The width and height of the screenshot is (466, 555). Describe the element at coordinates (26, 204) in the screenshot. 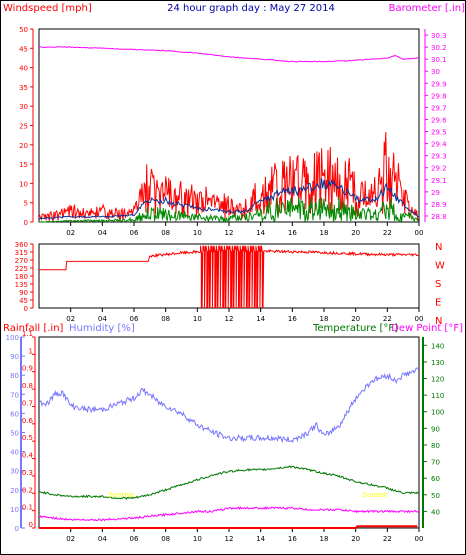

I see `wind-axis-tick-label: 5` at that location.